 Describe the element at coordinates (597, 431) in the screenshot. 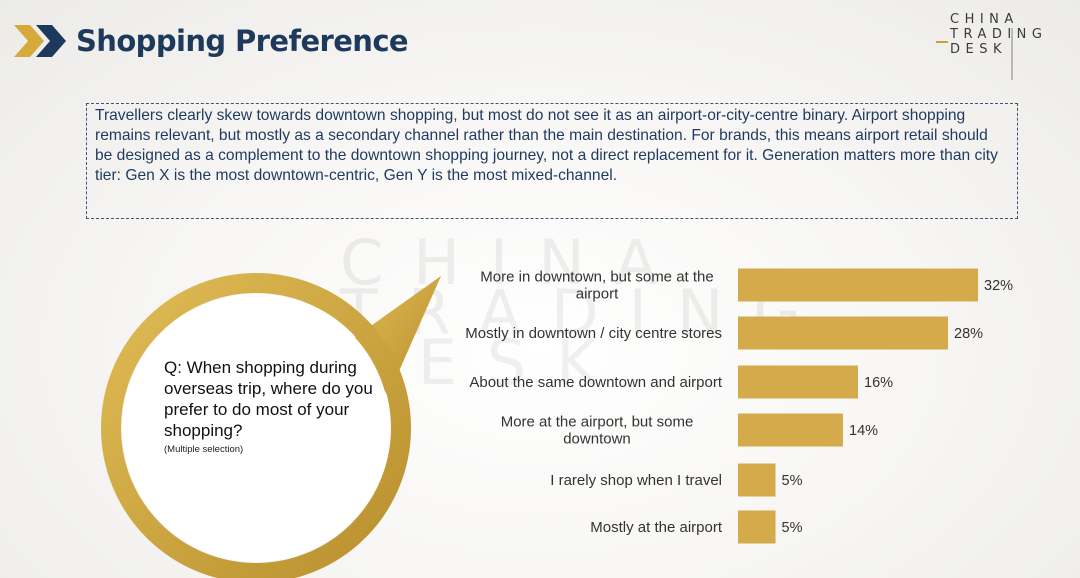

I see `category-label-3: More at the airport, but some downtown` at that location.